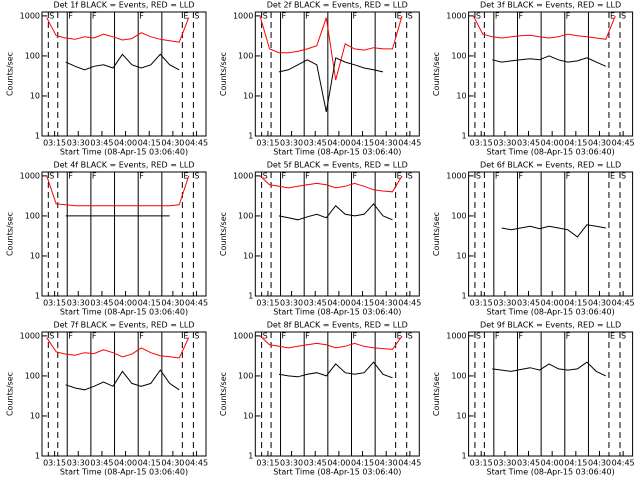 This screenshot has height=480, width=640. What do you see at coordinates (337, 325) in the screenshot?
I see `chart-title: Det 8f BLACK = Events, RED = LLD` at bounding box center [337, 325].